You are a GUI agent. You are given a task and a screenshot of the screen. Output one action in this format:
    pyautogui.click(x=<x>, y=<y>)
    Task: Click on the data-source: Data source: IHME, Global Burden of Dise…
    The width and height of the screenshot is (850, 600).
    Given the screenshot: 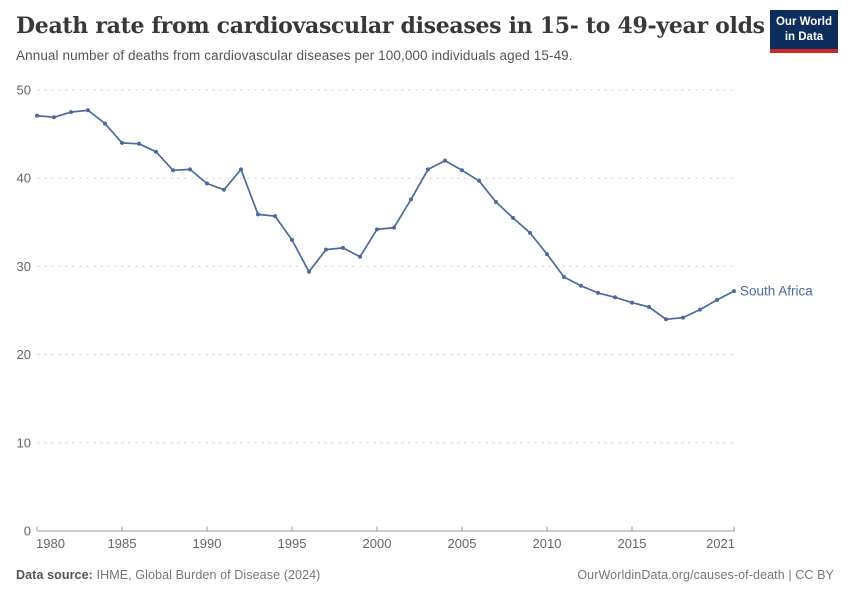 What is the action you would take?
    pyautogui.click(x=168, y=575)
    